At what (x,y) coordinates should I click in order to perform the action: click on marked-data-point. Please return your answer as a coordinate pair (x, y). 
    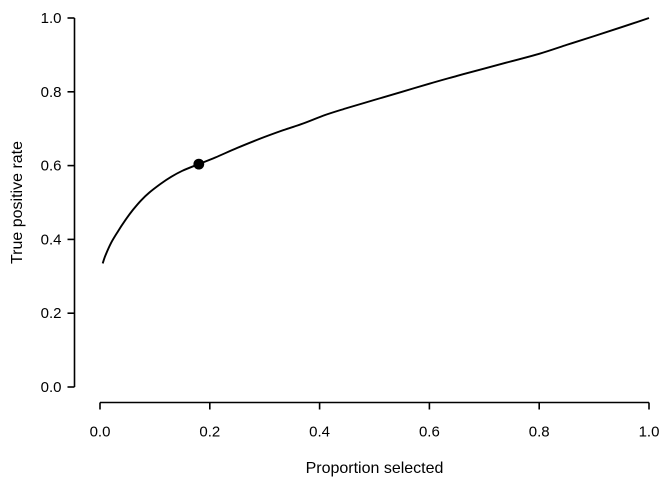
    Looking at the image, I should click on (199, 164).